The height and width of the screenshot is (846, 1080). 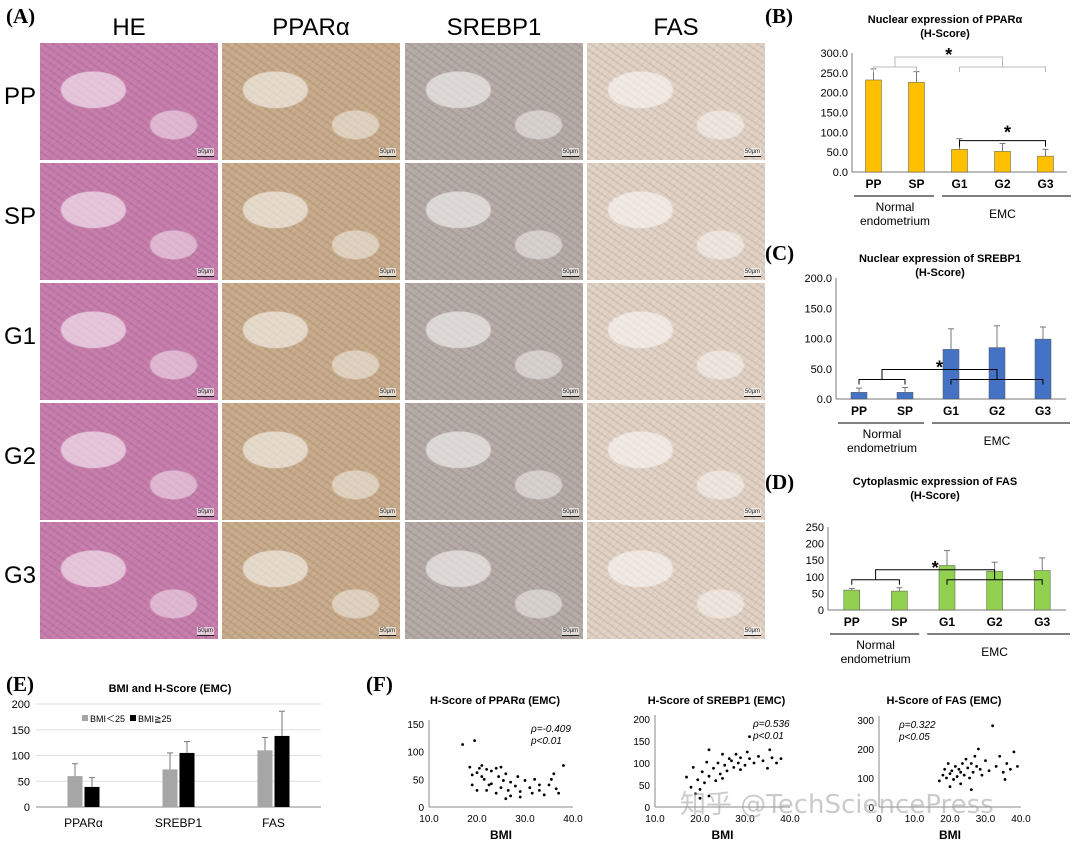 I want to click on stat-annotation: ρ=-0.409, so click(x=550, y=729).